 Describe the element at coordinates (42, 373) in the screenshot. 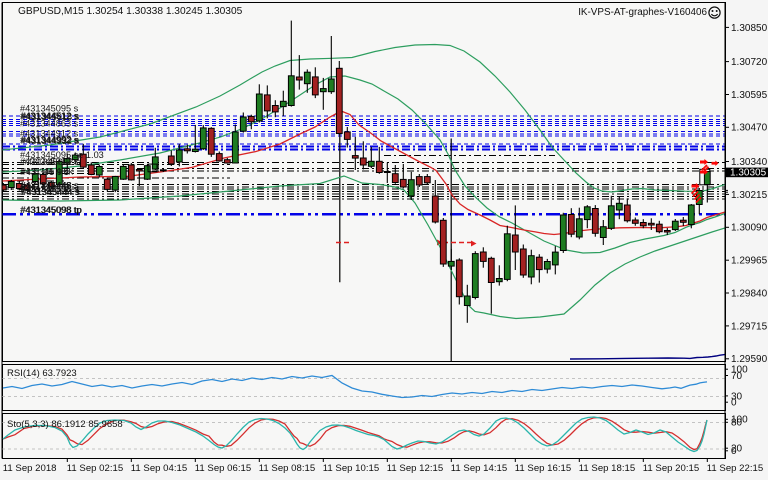

I see `svg-text: RSI(14) 63.7923` at that location.